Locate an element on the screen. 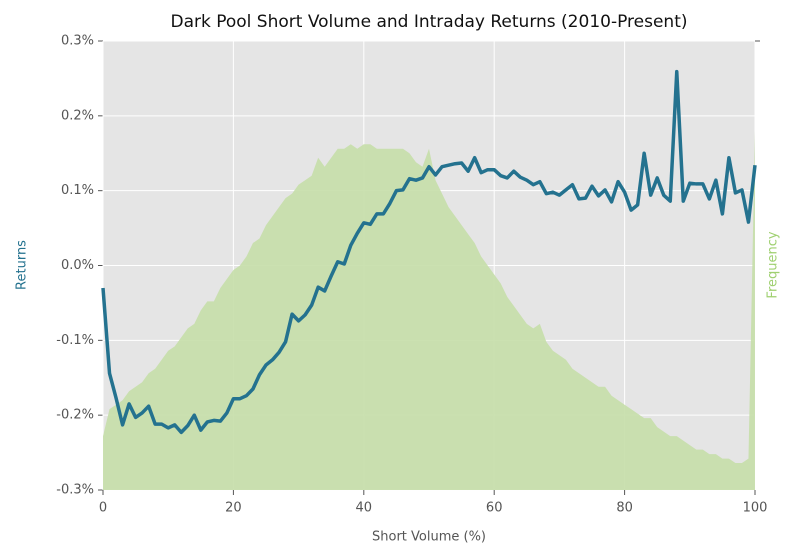  y2-axis-label: Frequency is located at coordinates (773, 264).